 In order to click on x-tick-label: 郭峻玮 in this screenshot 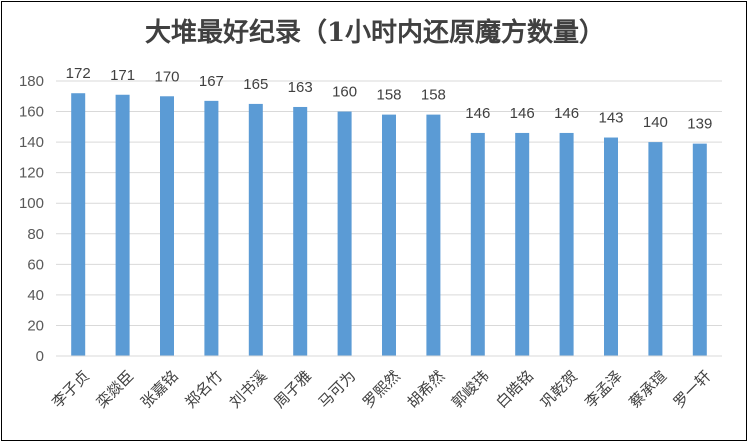, I will do `click(470, 389)`.